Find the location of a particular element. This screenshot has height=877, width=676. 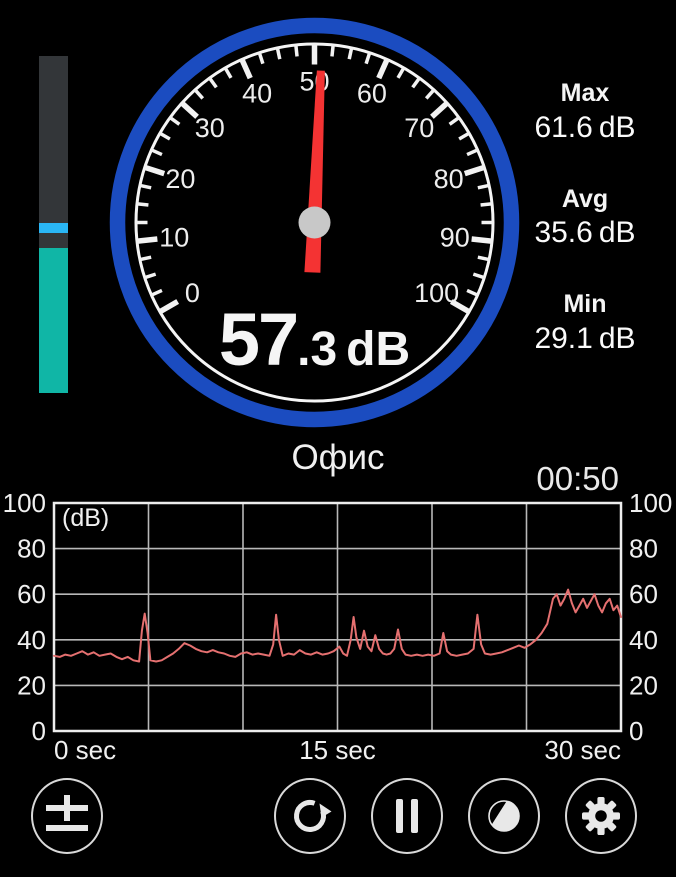

level-meter-bar is located at coordinates (53, 224).